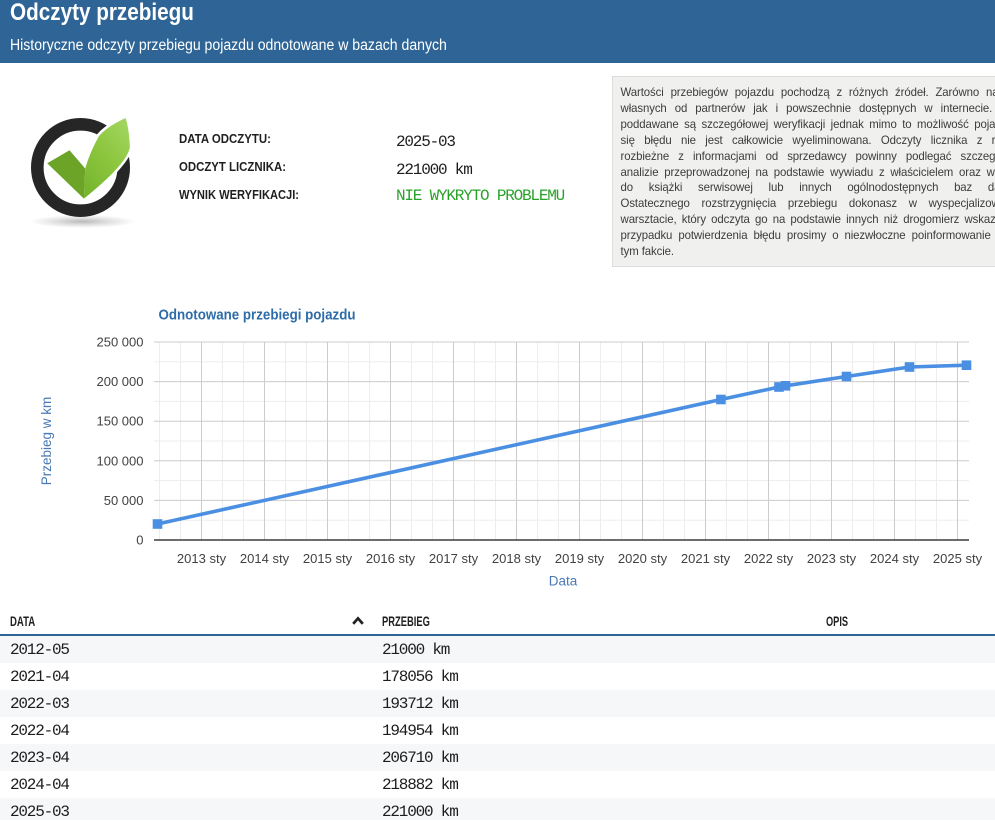 This screenshot has height=821, width=995. Describe the element at coordinates (580, 558) in the screenshot. I see `svg-text: 2019 sty` at that location.